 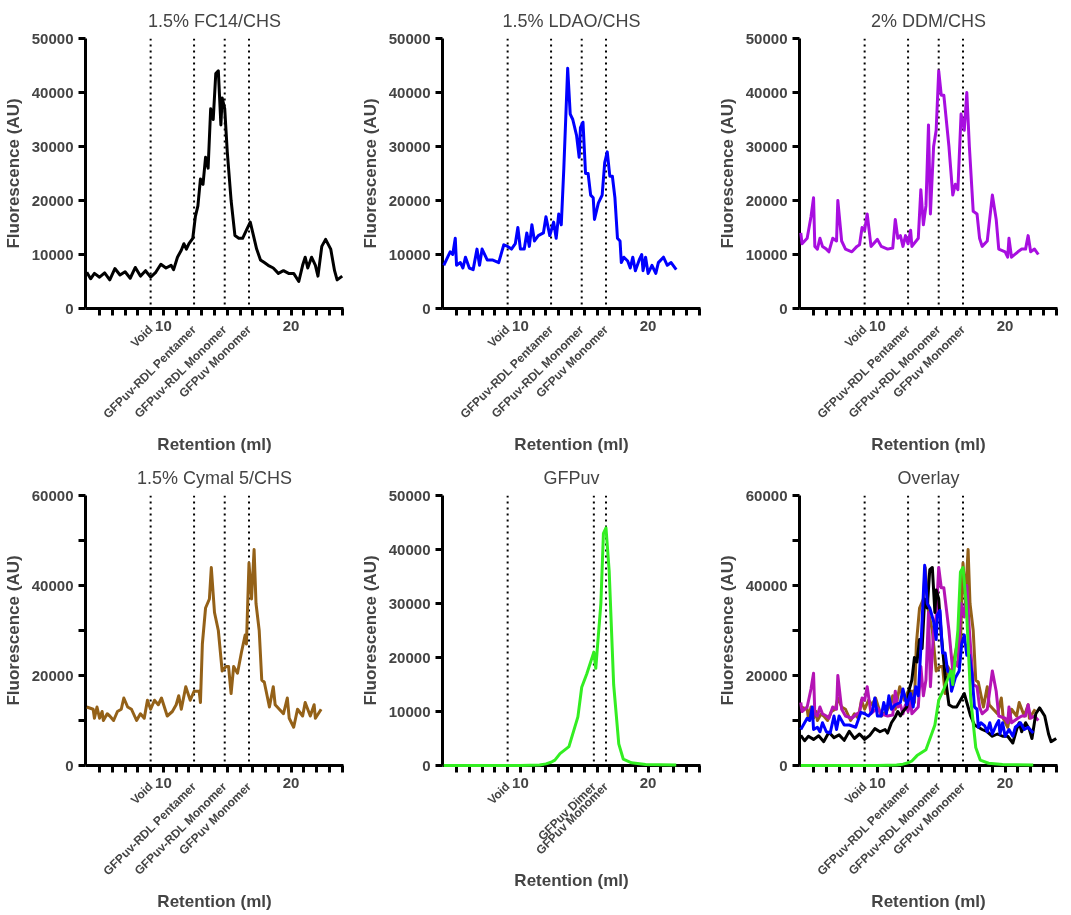 I want to click on chart-title: GFPuv, so click(x=571, y=477).